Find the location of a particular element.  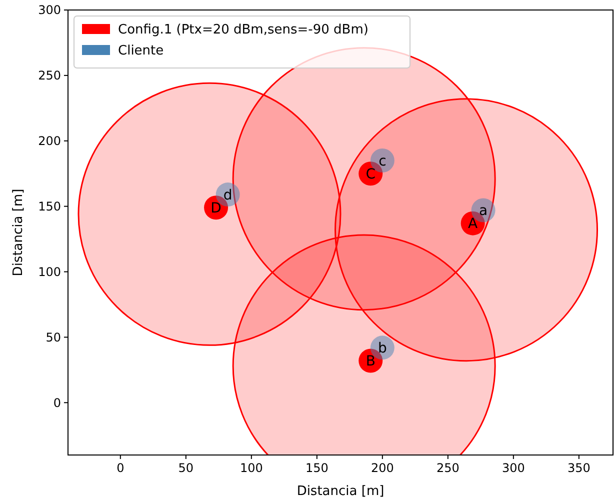

legend-label: Config.1 (Ptx=20 dBm,sens=-90 dBm) is located at coordinates (243, 30).